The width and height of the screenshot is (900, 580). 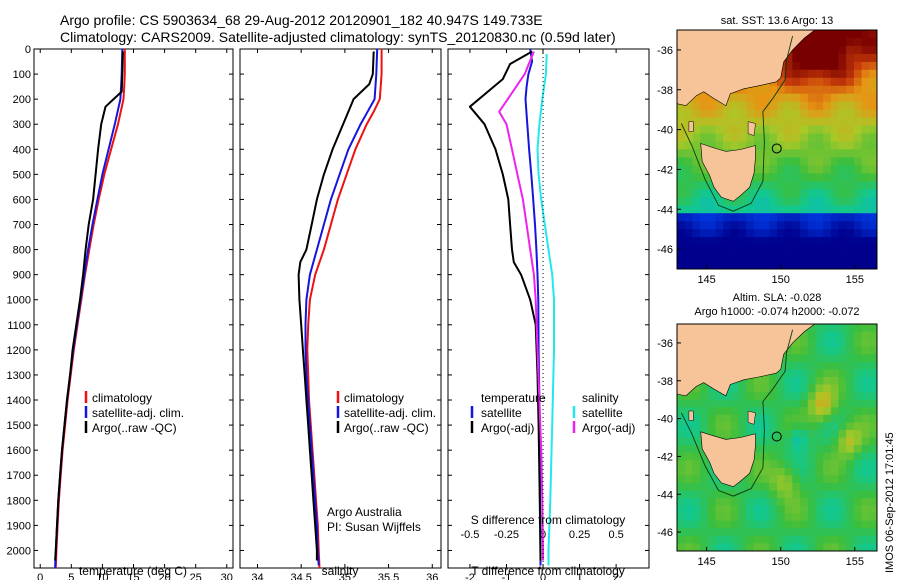 What do you see at coordinates (511, 308) in the screenshot?
I see `difference-series` at bounding box center [511, 308].